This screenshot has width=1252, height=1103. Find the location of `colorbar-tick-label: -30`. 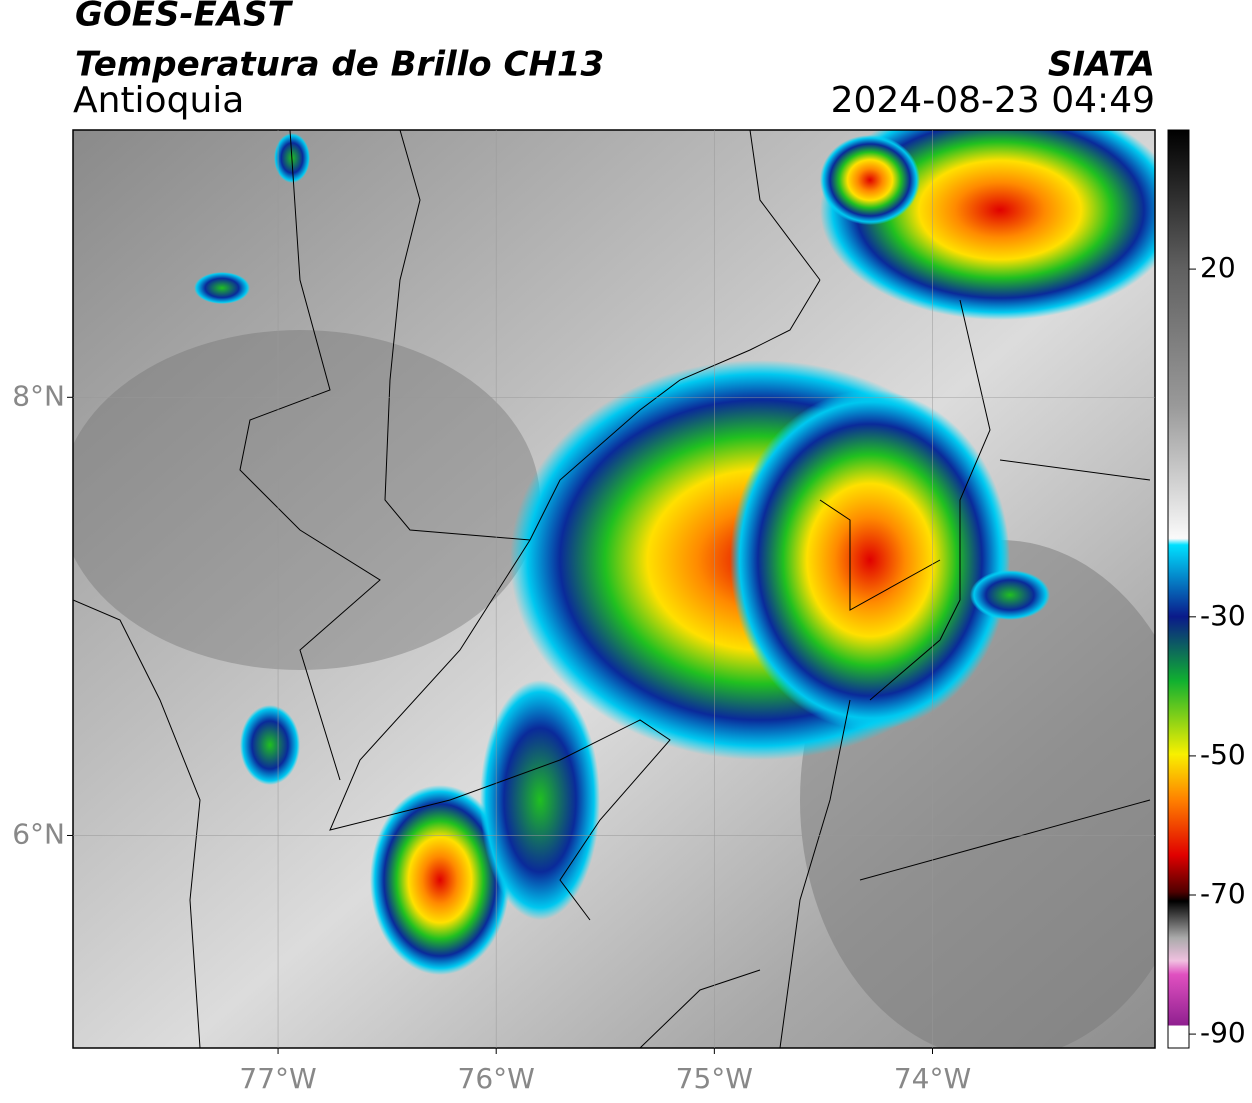

colorbar-tick-label: -30 is located at coordinates (1223, 615).